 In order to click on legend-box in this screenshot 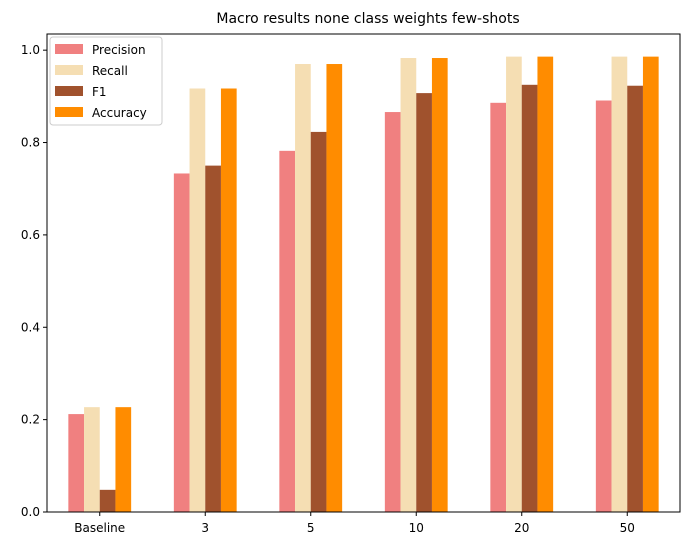, I will do `click(106, 81)`.